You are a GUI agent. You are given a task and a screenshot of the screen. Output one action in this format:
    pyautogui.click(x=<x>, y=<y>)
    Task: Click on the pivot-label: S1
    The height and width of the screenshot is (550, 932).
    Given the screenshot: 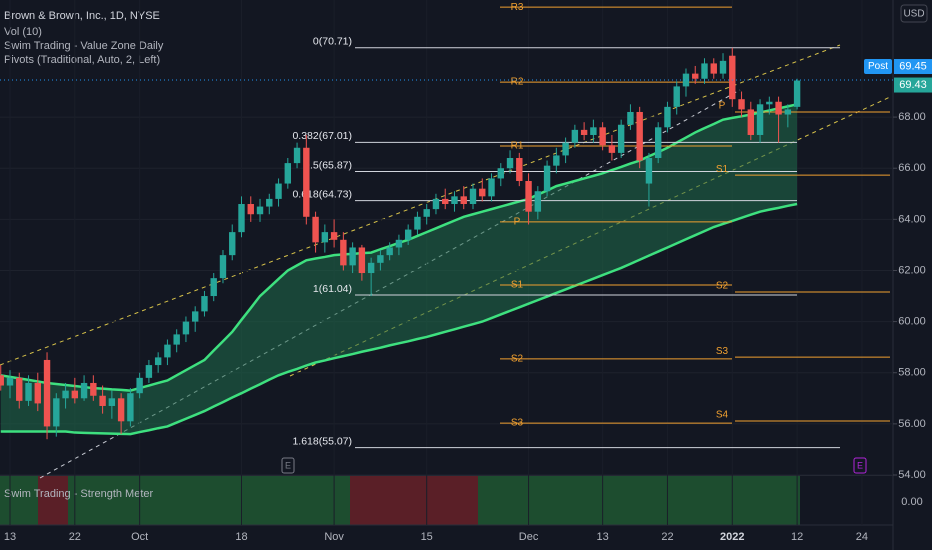 What is the action you would take?
    pyautogui.click(x=722, y=169)
    